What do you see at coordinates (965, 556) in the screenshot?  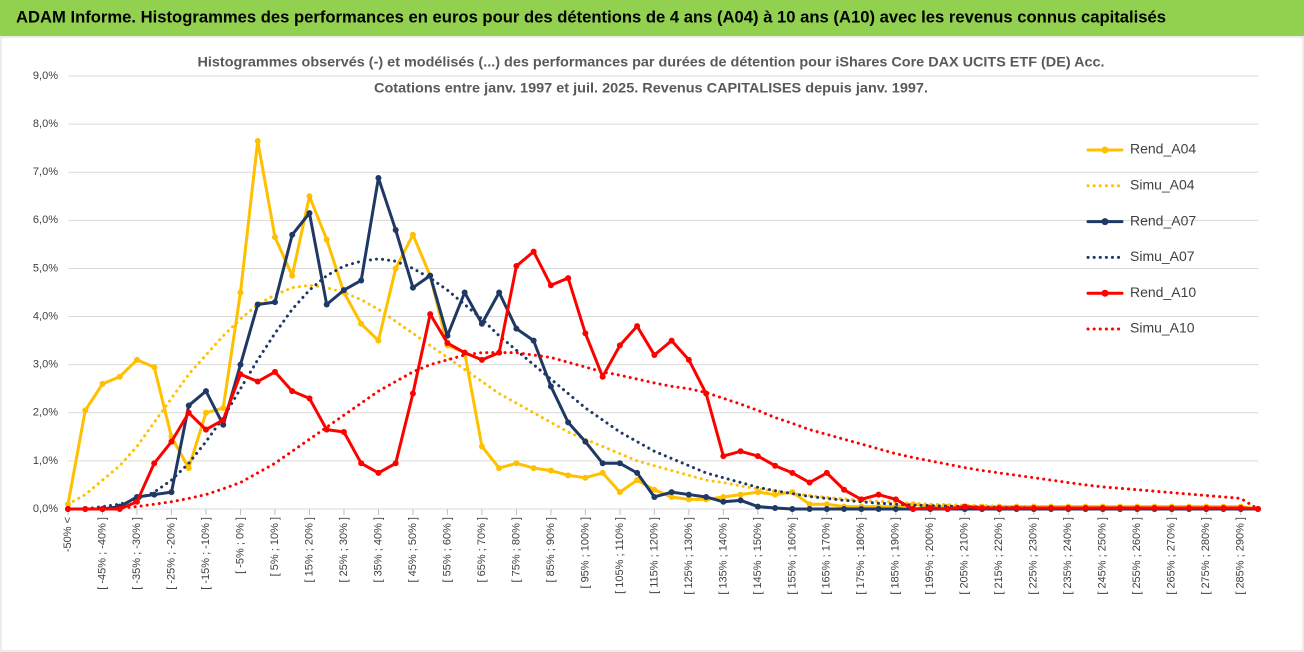 I see `x-tick-label: [ 205% ; 210% ]` at bounding box center [965, 556].